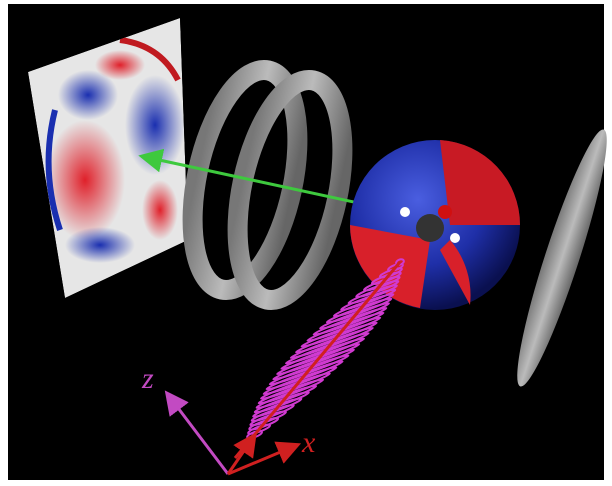 This screenshot has height=486, width=612. What do you see at coordinates (562, 258) in the screenshot?
I see `mirror` at bounding box center [562, 258].